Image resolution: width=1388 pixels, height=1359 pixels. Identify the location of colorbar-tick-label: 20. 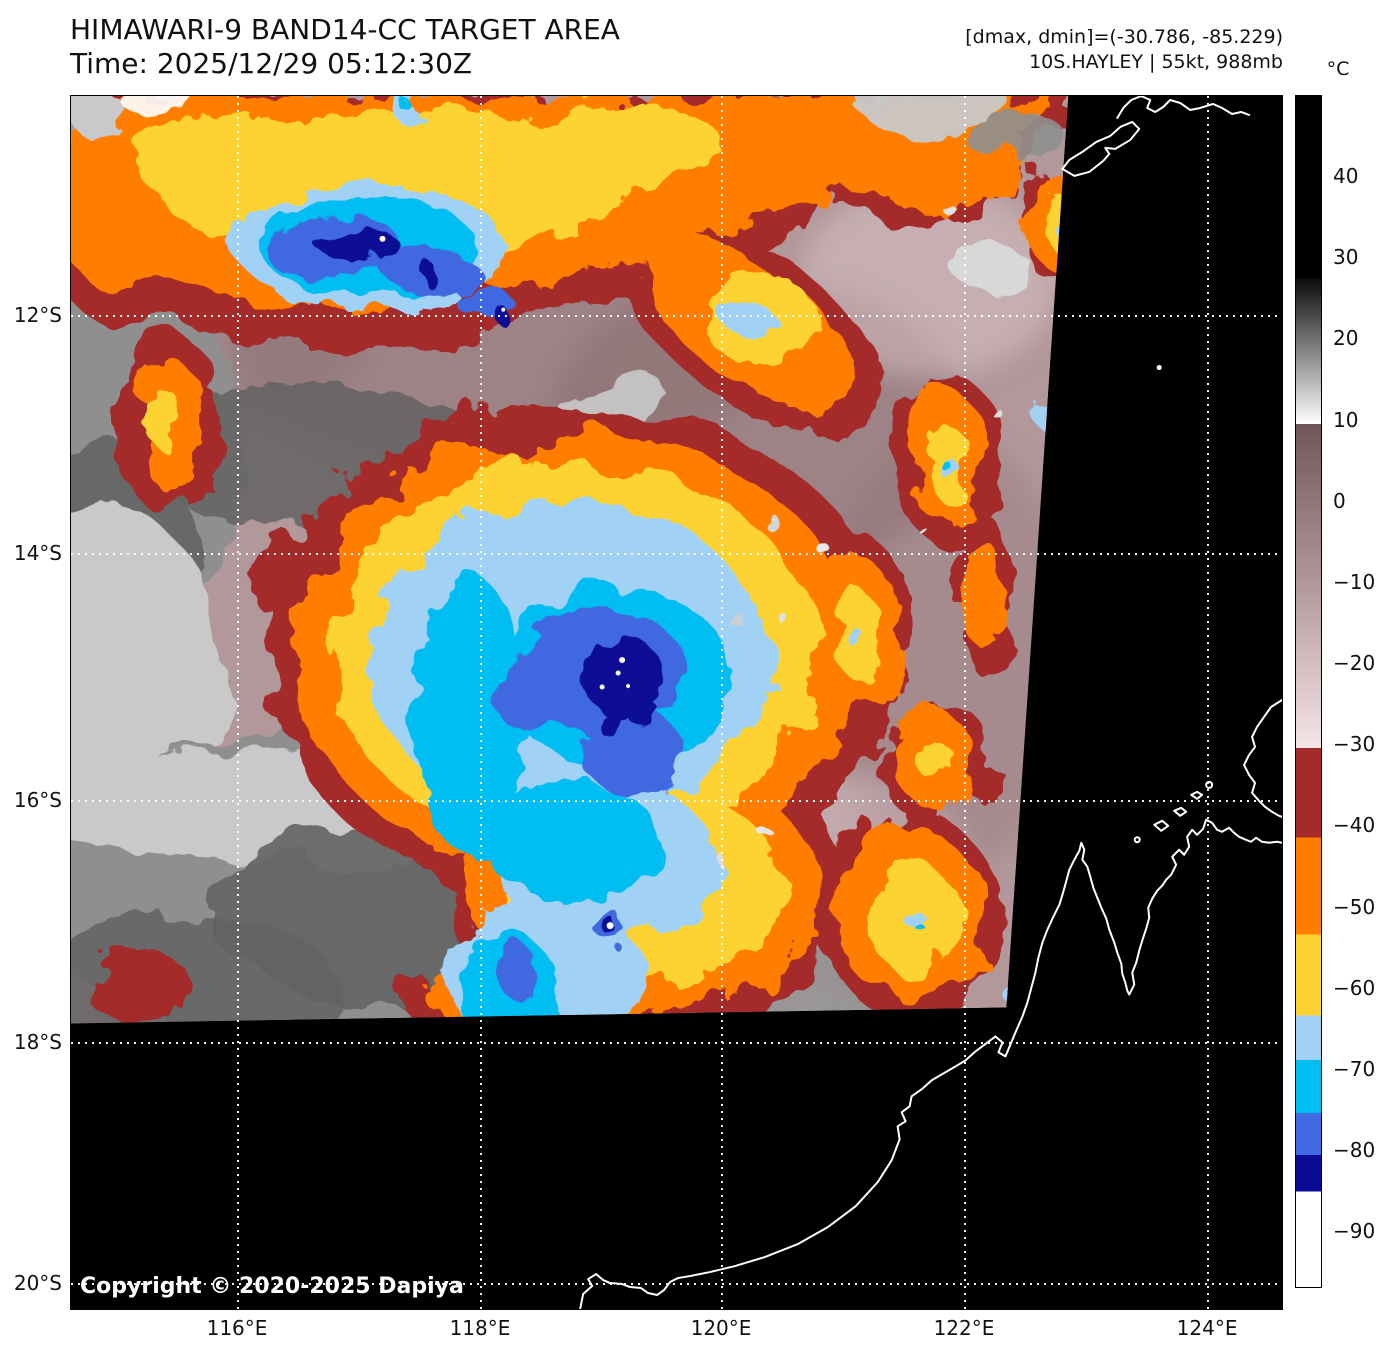
(1346, 338).